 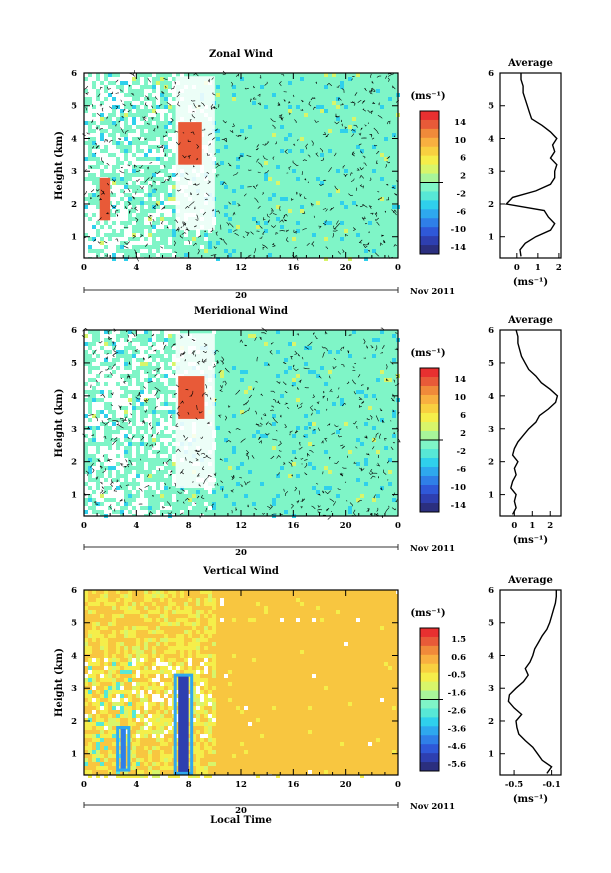 I want to click on colorbar-tick-label: 6, so click(x=463, y=416).